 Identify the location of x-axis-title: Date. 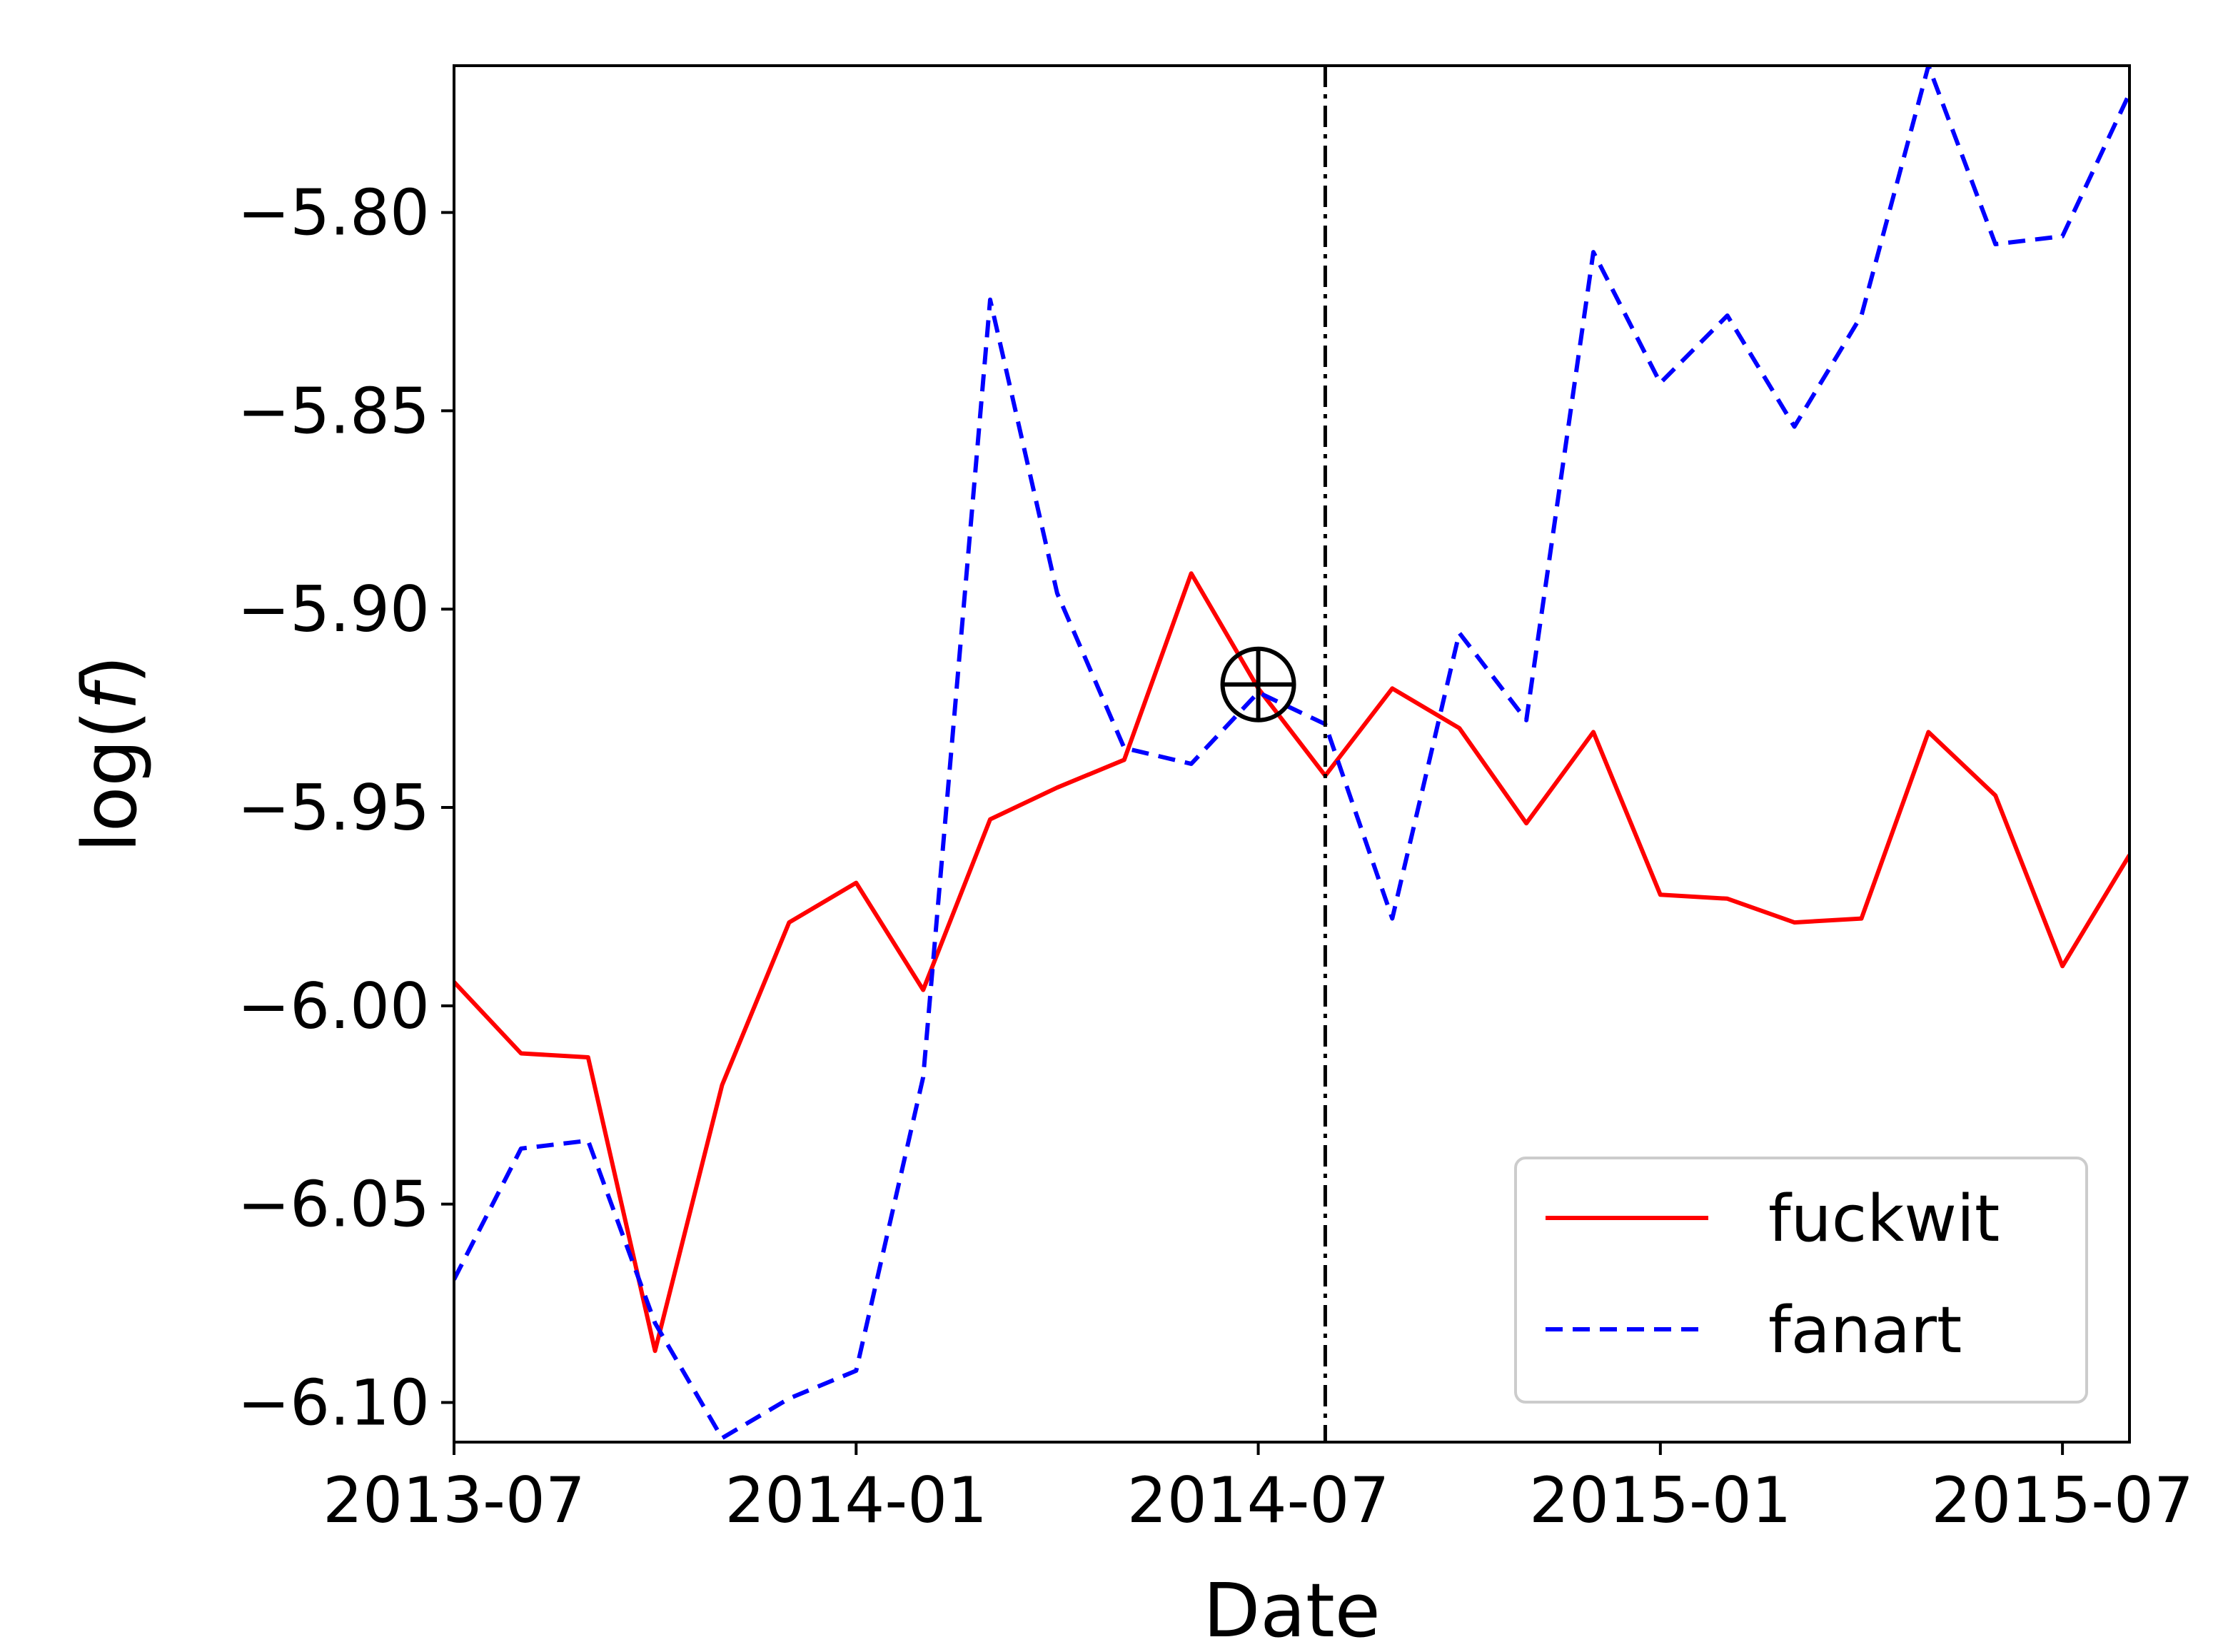
(1292, 1609).